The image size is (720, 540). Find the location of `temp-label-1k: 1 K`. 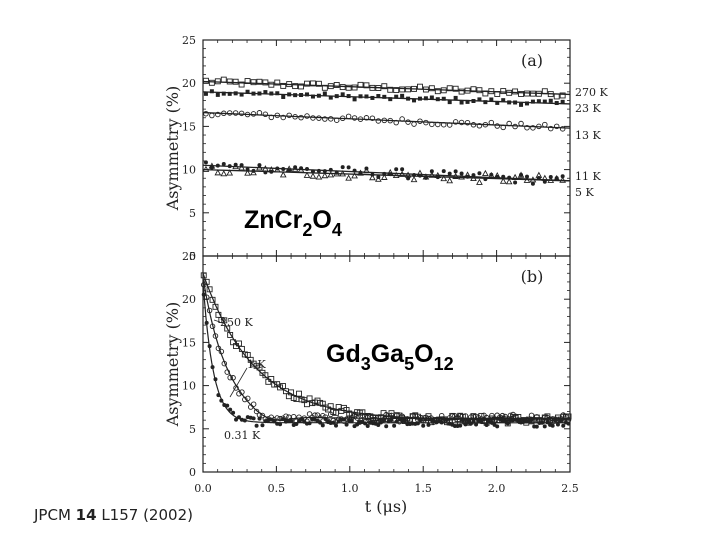

temp-label-1k: 1 K is located at coordinates (256, 364).